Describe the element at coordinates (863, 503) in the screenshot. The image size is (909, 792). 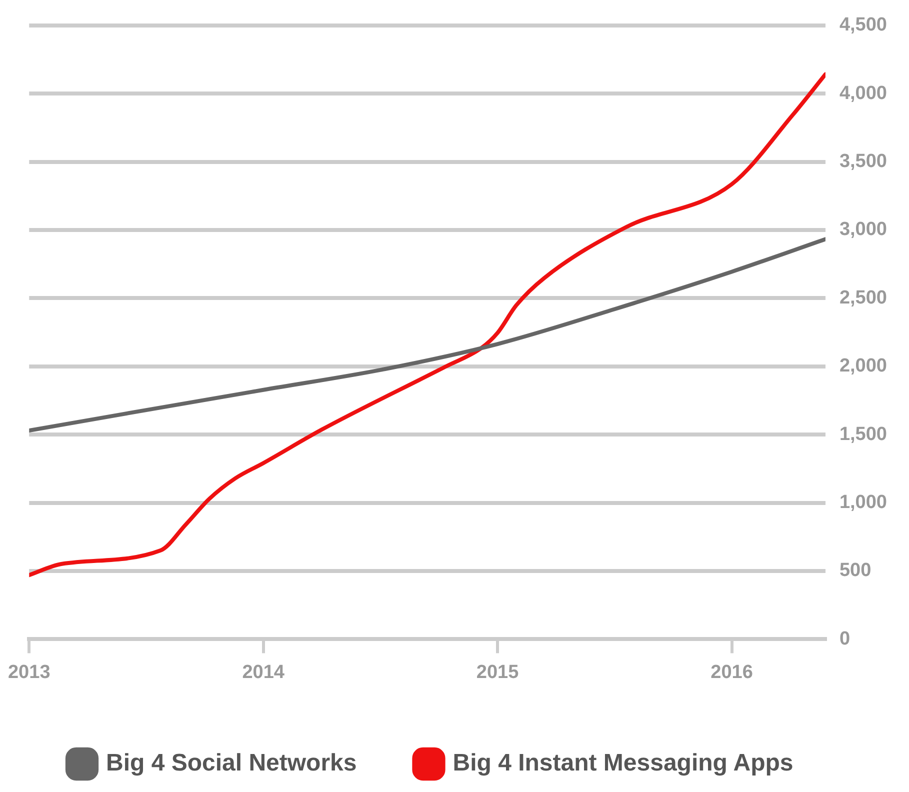
I see `y-tick-label: 1,000` at that location.